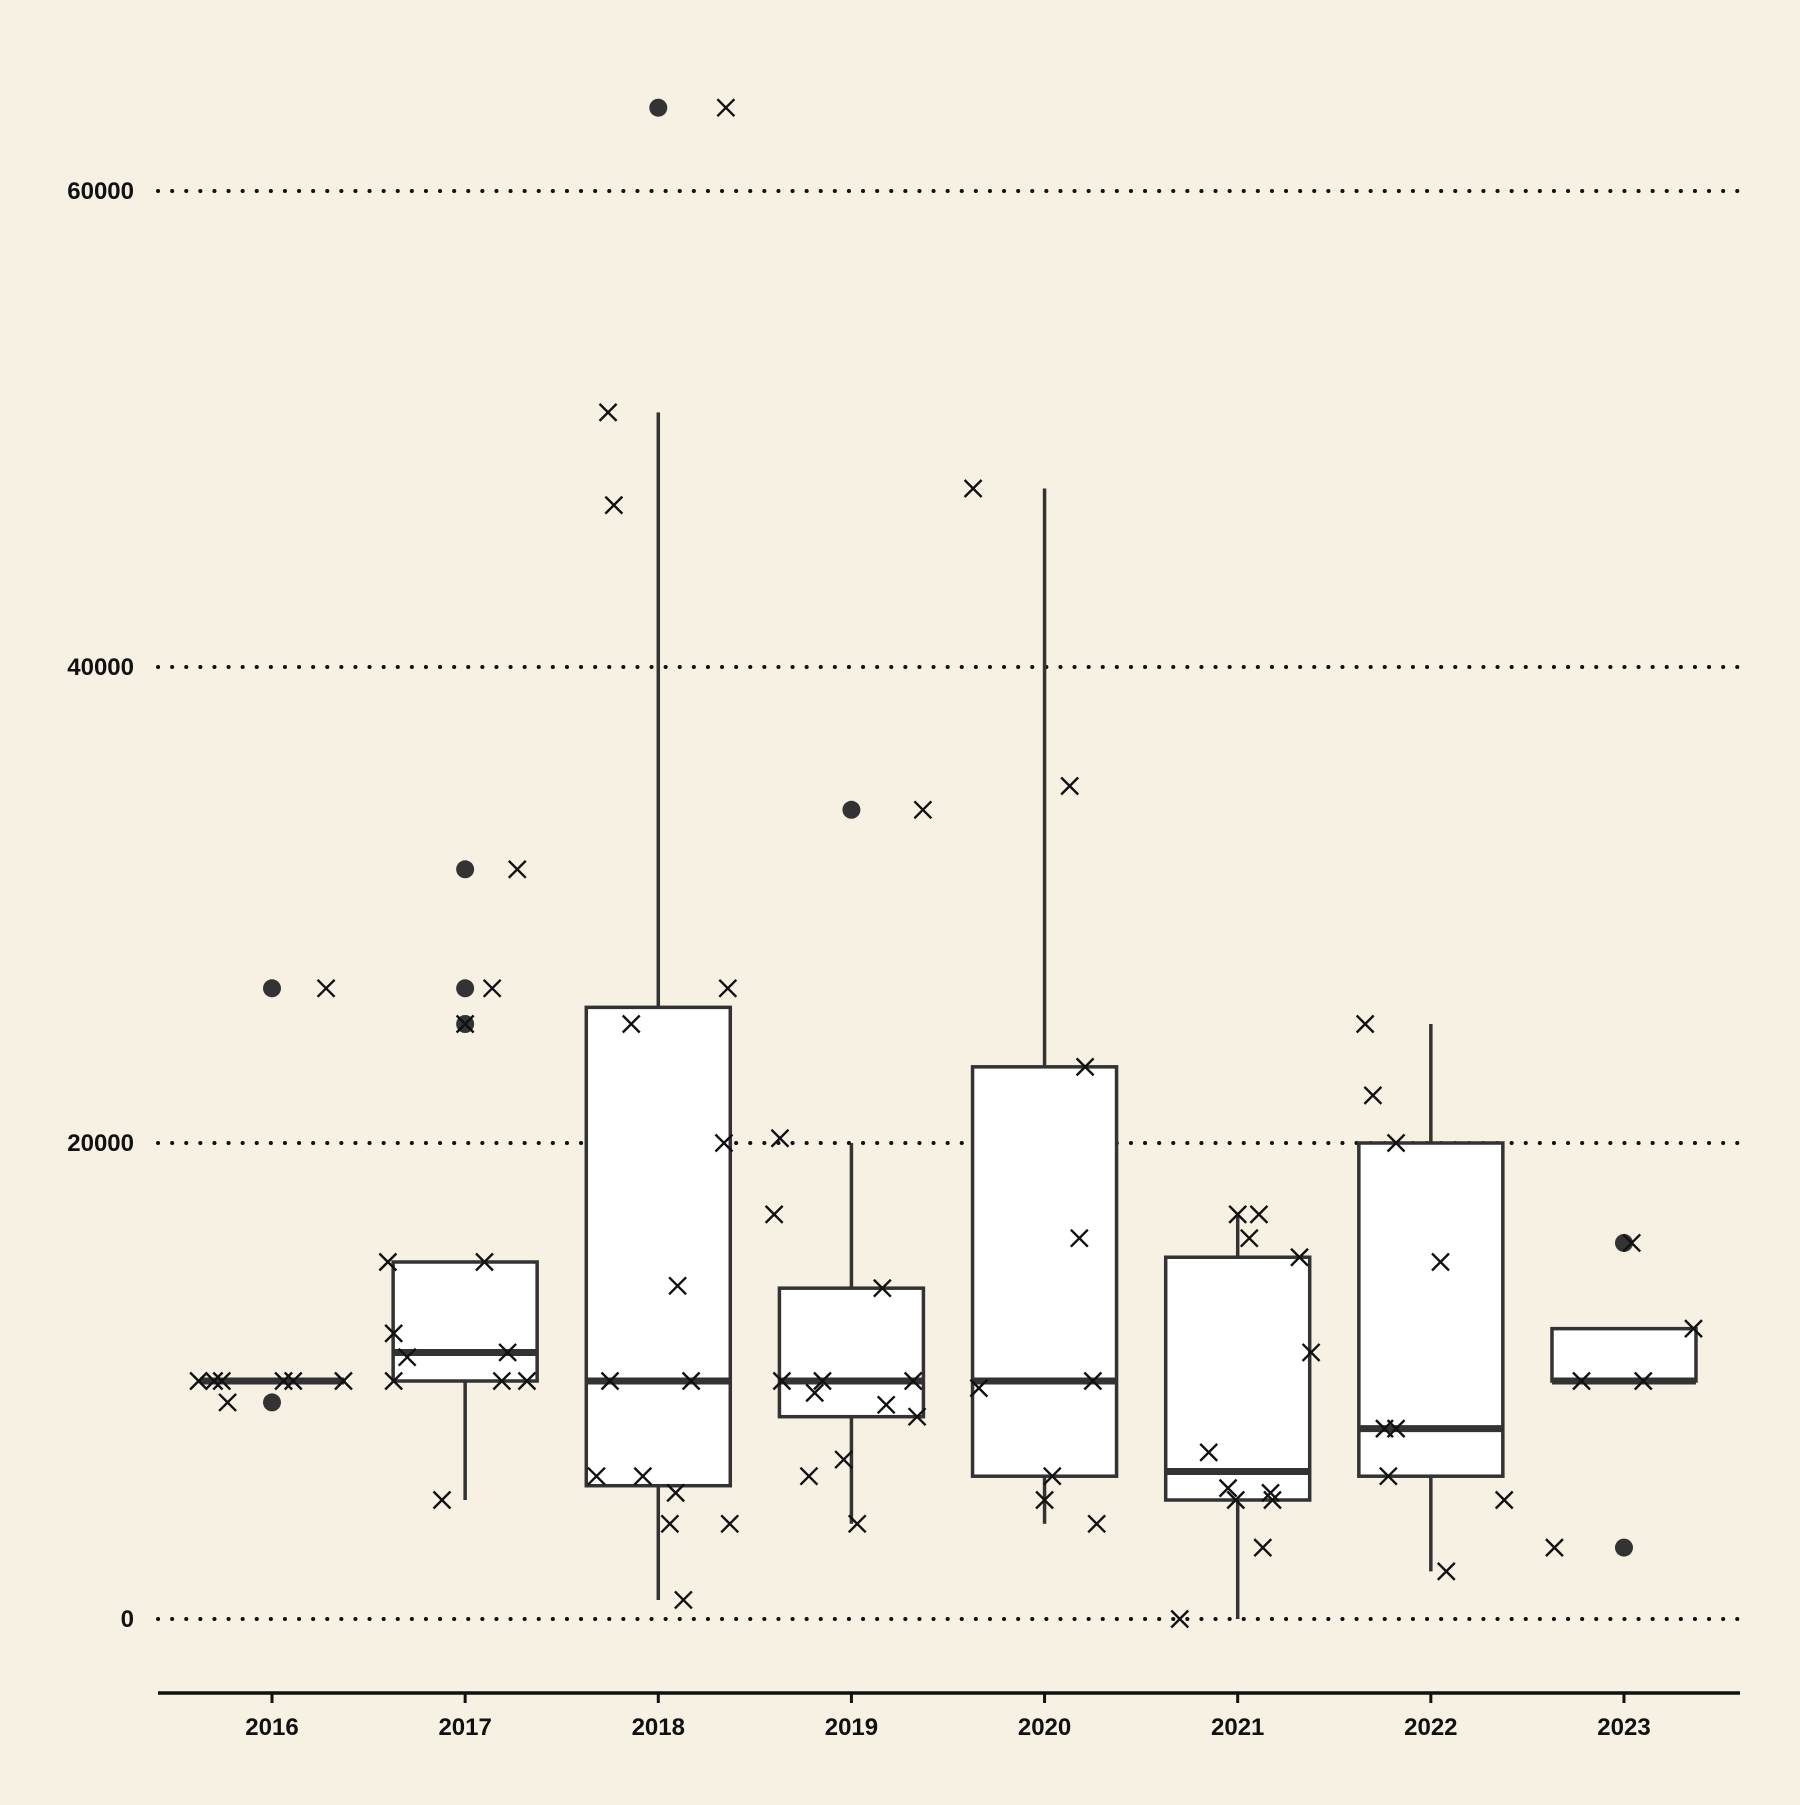  Describe the element at coordinates (851, 1727) in the screenshot. I see `x-tick-label: 2019` at that location.